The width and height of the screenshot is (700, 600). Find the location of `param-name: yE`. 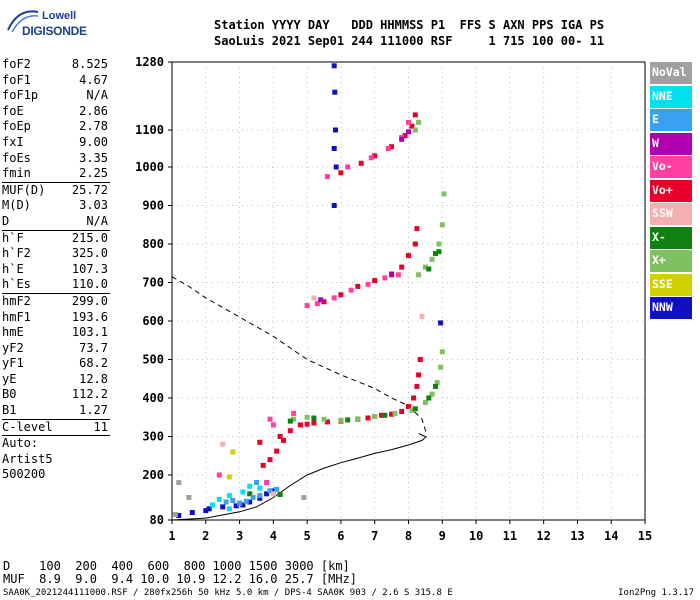

param-name: yE is located at coordinates (9, 378).